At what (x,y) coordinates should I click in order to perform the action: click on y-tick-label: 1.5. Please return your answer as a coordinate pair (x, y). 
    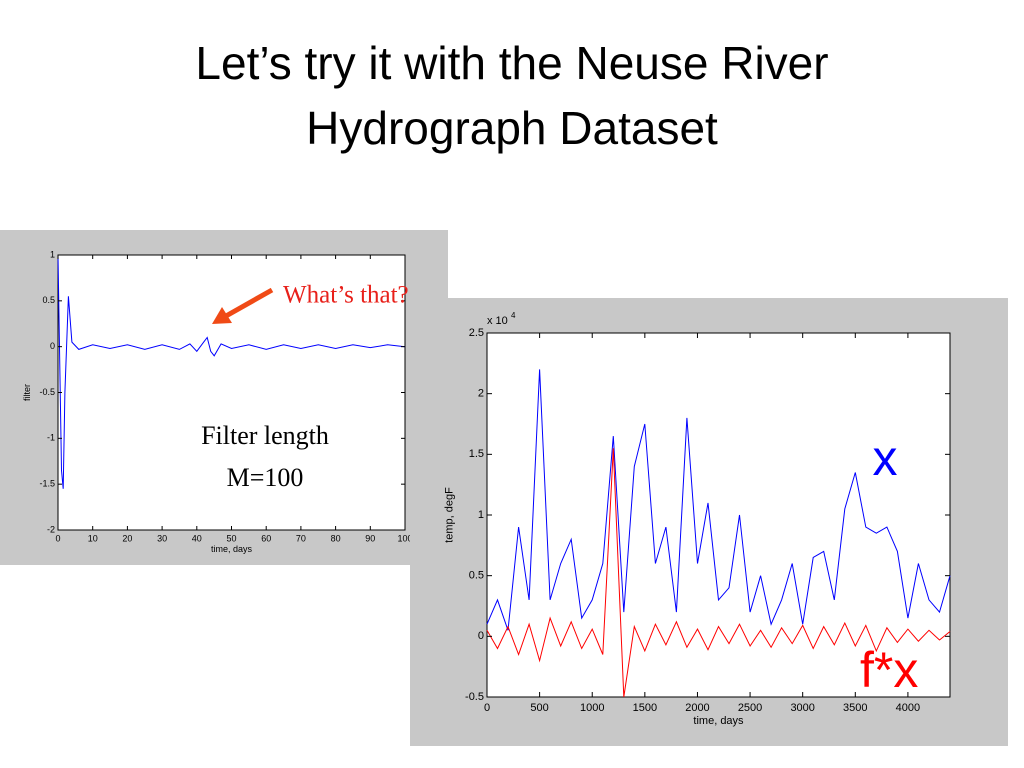
    Looking at the image, I should click on (476, 454).